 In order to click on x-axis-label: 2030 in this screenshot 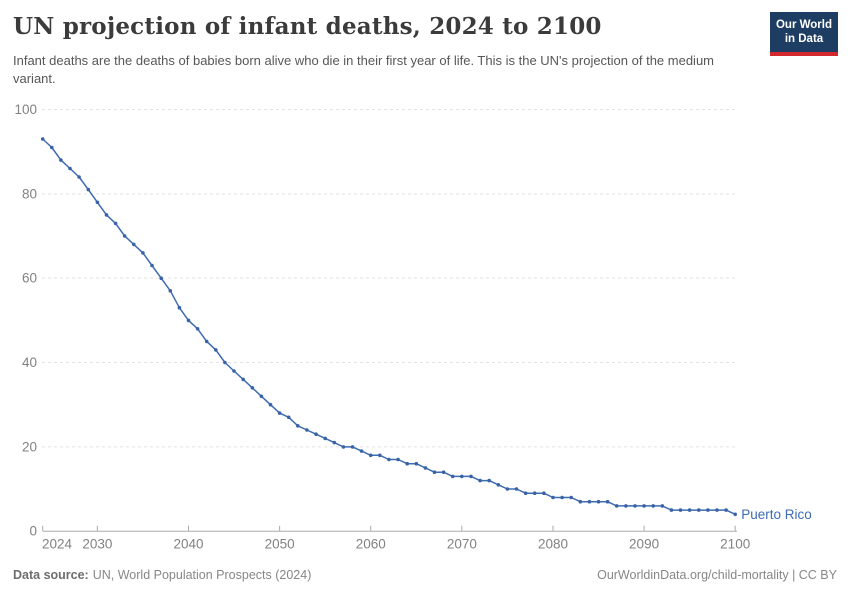, I will do `click(97, 544)`.